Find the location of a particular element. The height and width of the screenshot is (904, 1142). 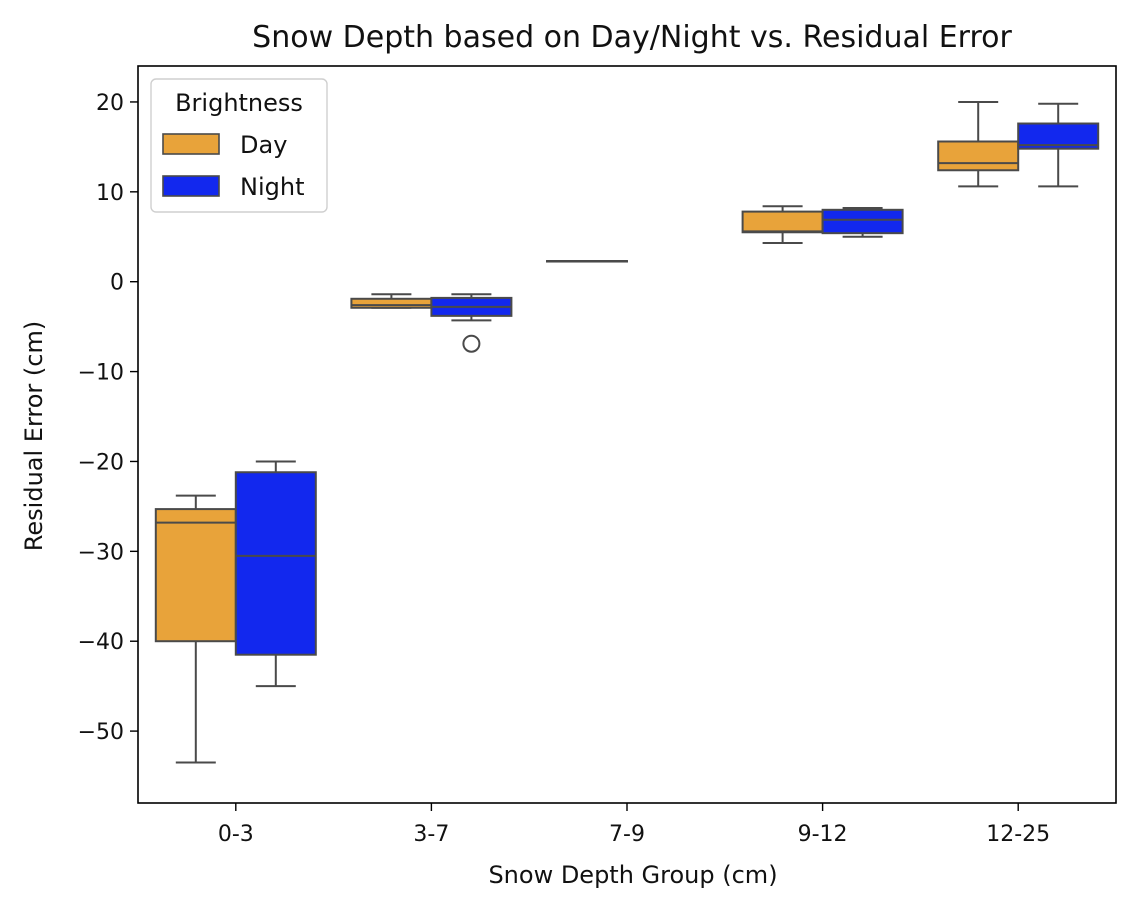

y-tick-label: −40 is located at coordinates (101, 642).